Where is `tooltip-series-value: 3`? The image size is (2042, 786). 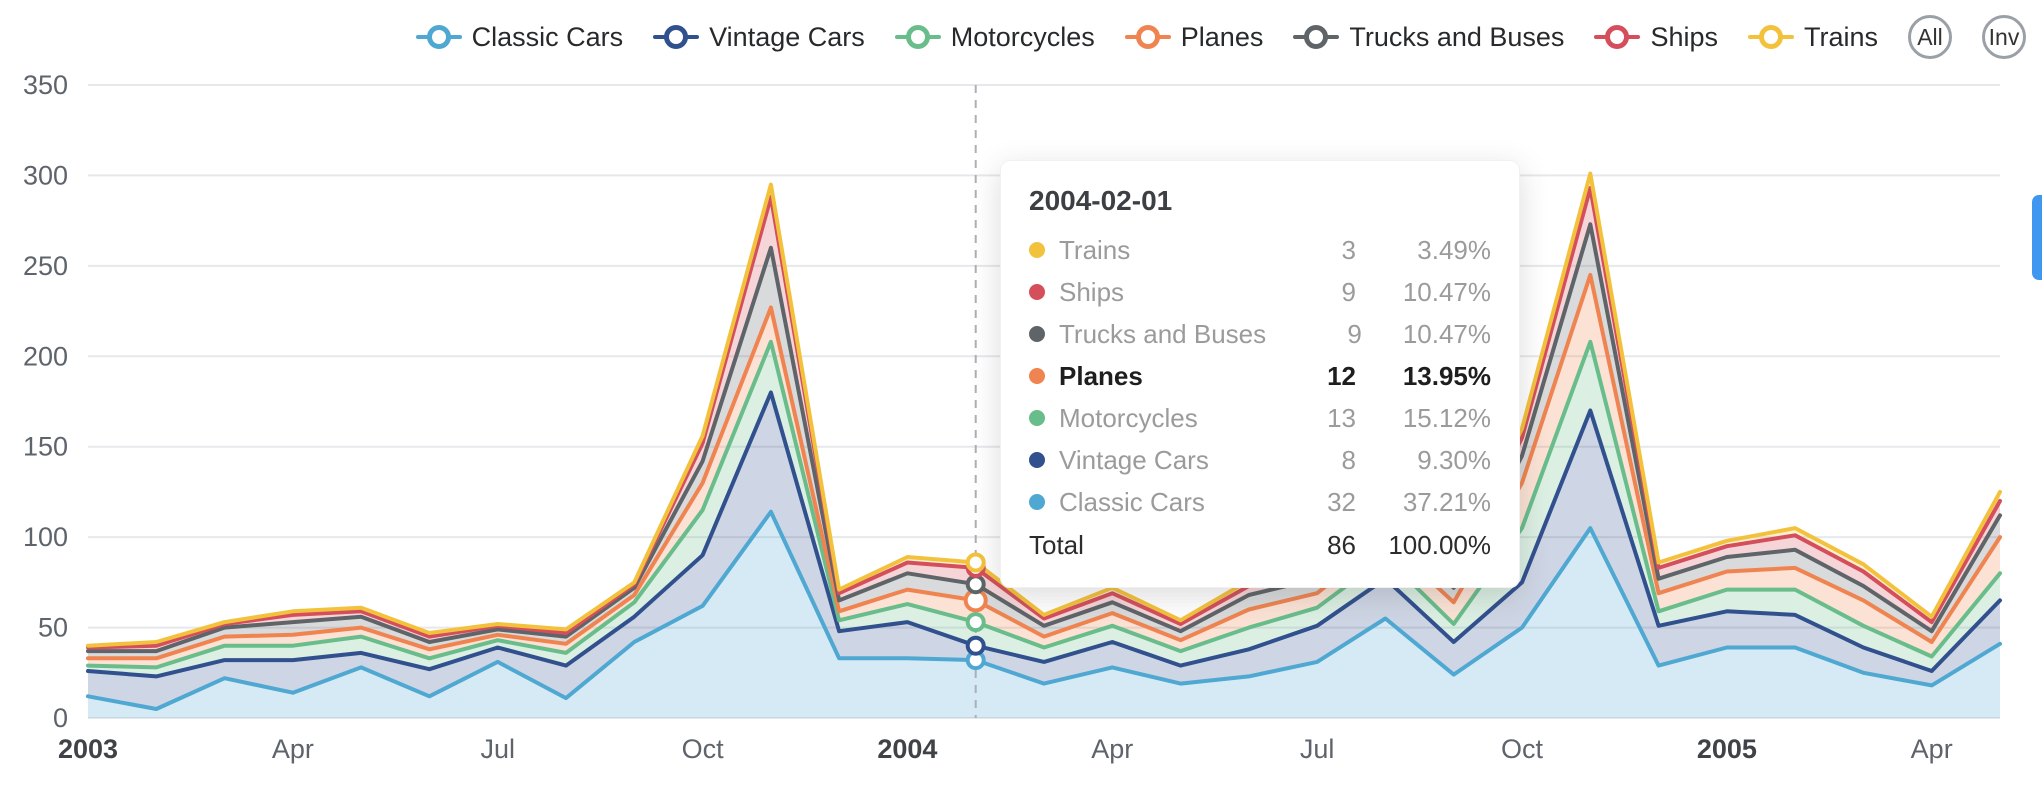 tooltip-series-value: 3 is located at coordinates (1348, 249).